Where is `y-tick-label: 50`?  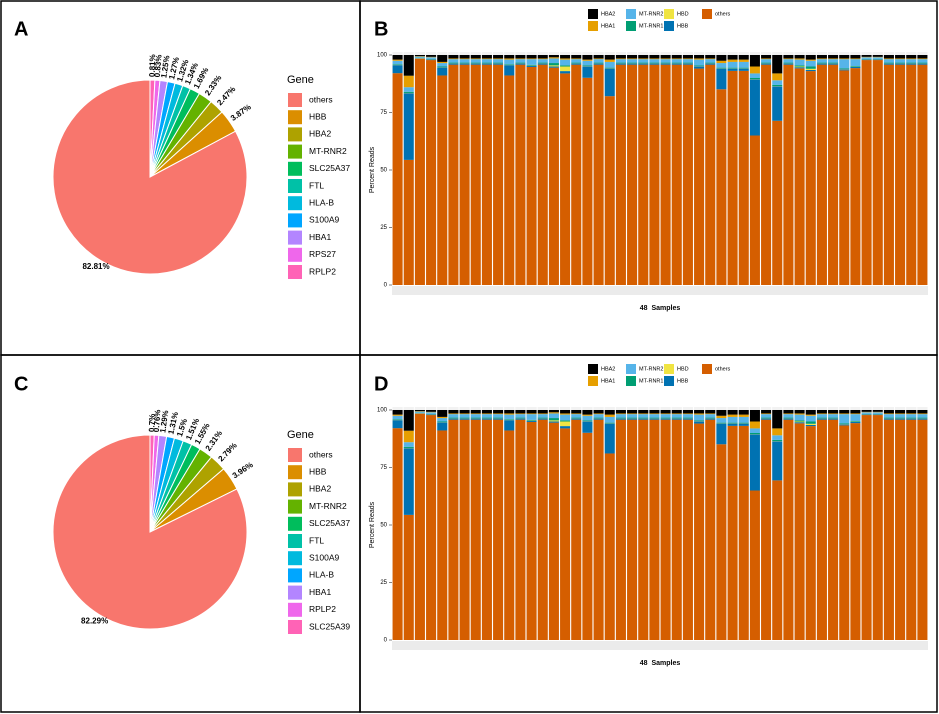 y-tick-label: 50 is located at coordinates (383, 526).